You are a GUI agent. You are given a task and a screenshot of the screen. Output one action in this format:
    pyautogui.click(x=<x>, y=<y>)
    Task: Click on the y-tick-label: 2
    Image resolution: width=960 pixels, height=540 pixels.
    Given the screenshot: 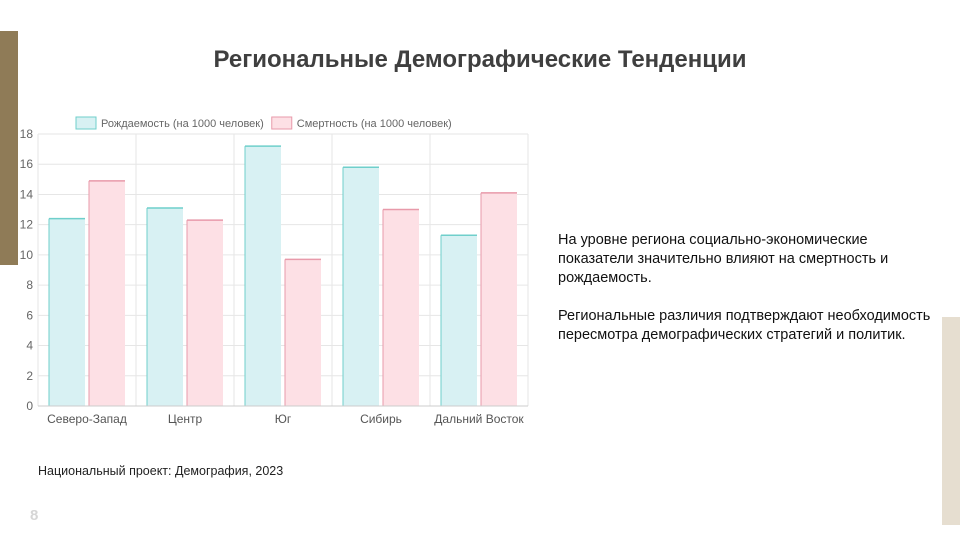 What is the action you would take?
    pyautogui.click(x=29, y=376)
    